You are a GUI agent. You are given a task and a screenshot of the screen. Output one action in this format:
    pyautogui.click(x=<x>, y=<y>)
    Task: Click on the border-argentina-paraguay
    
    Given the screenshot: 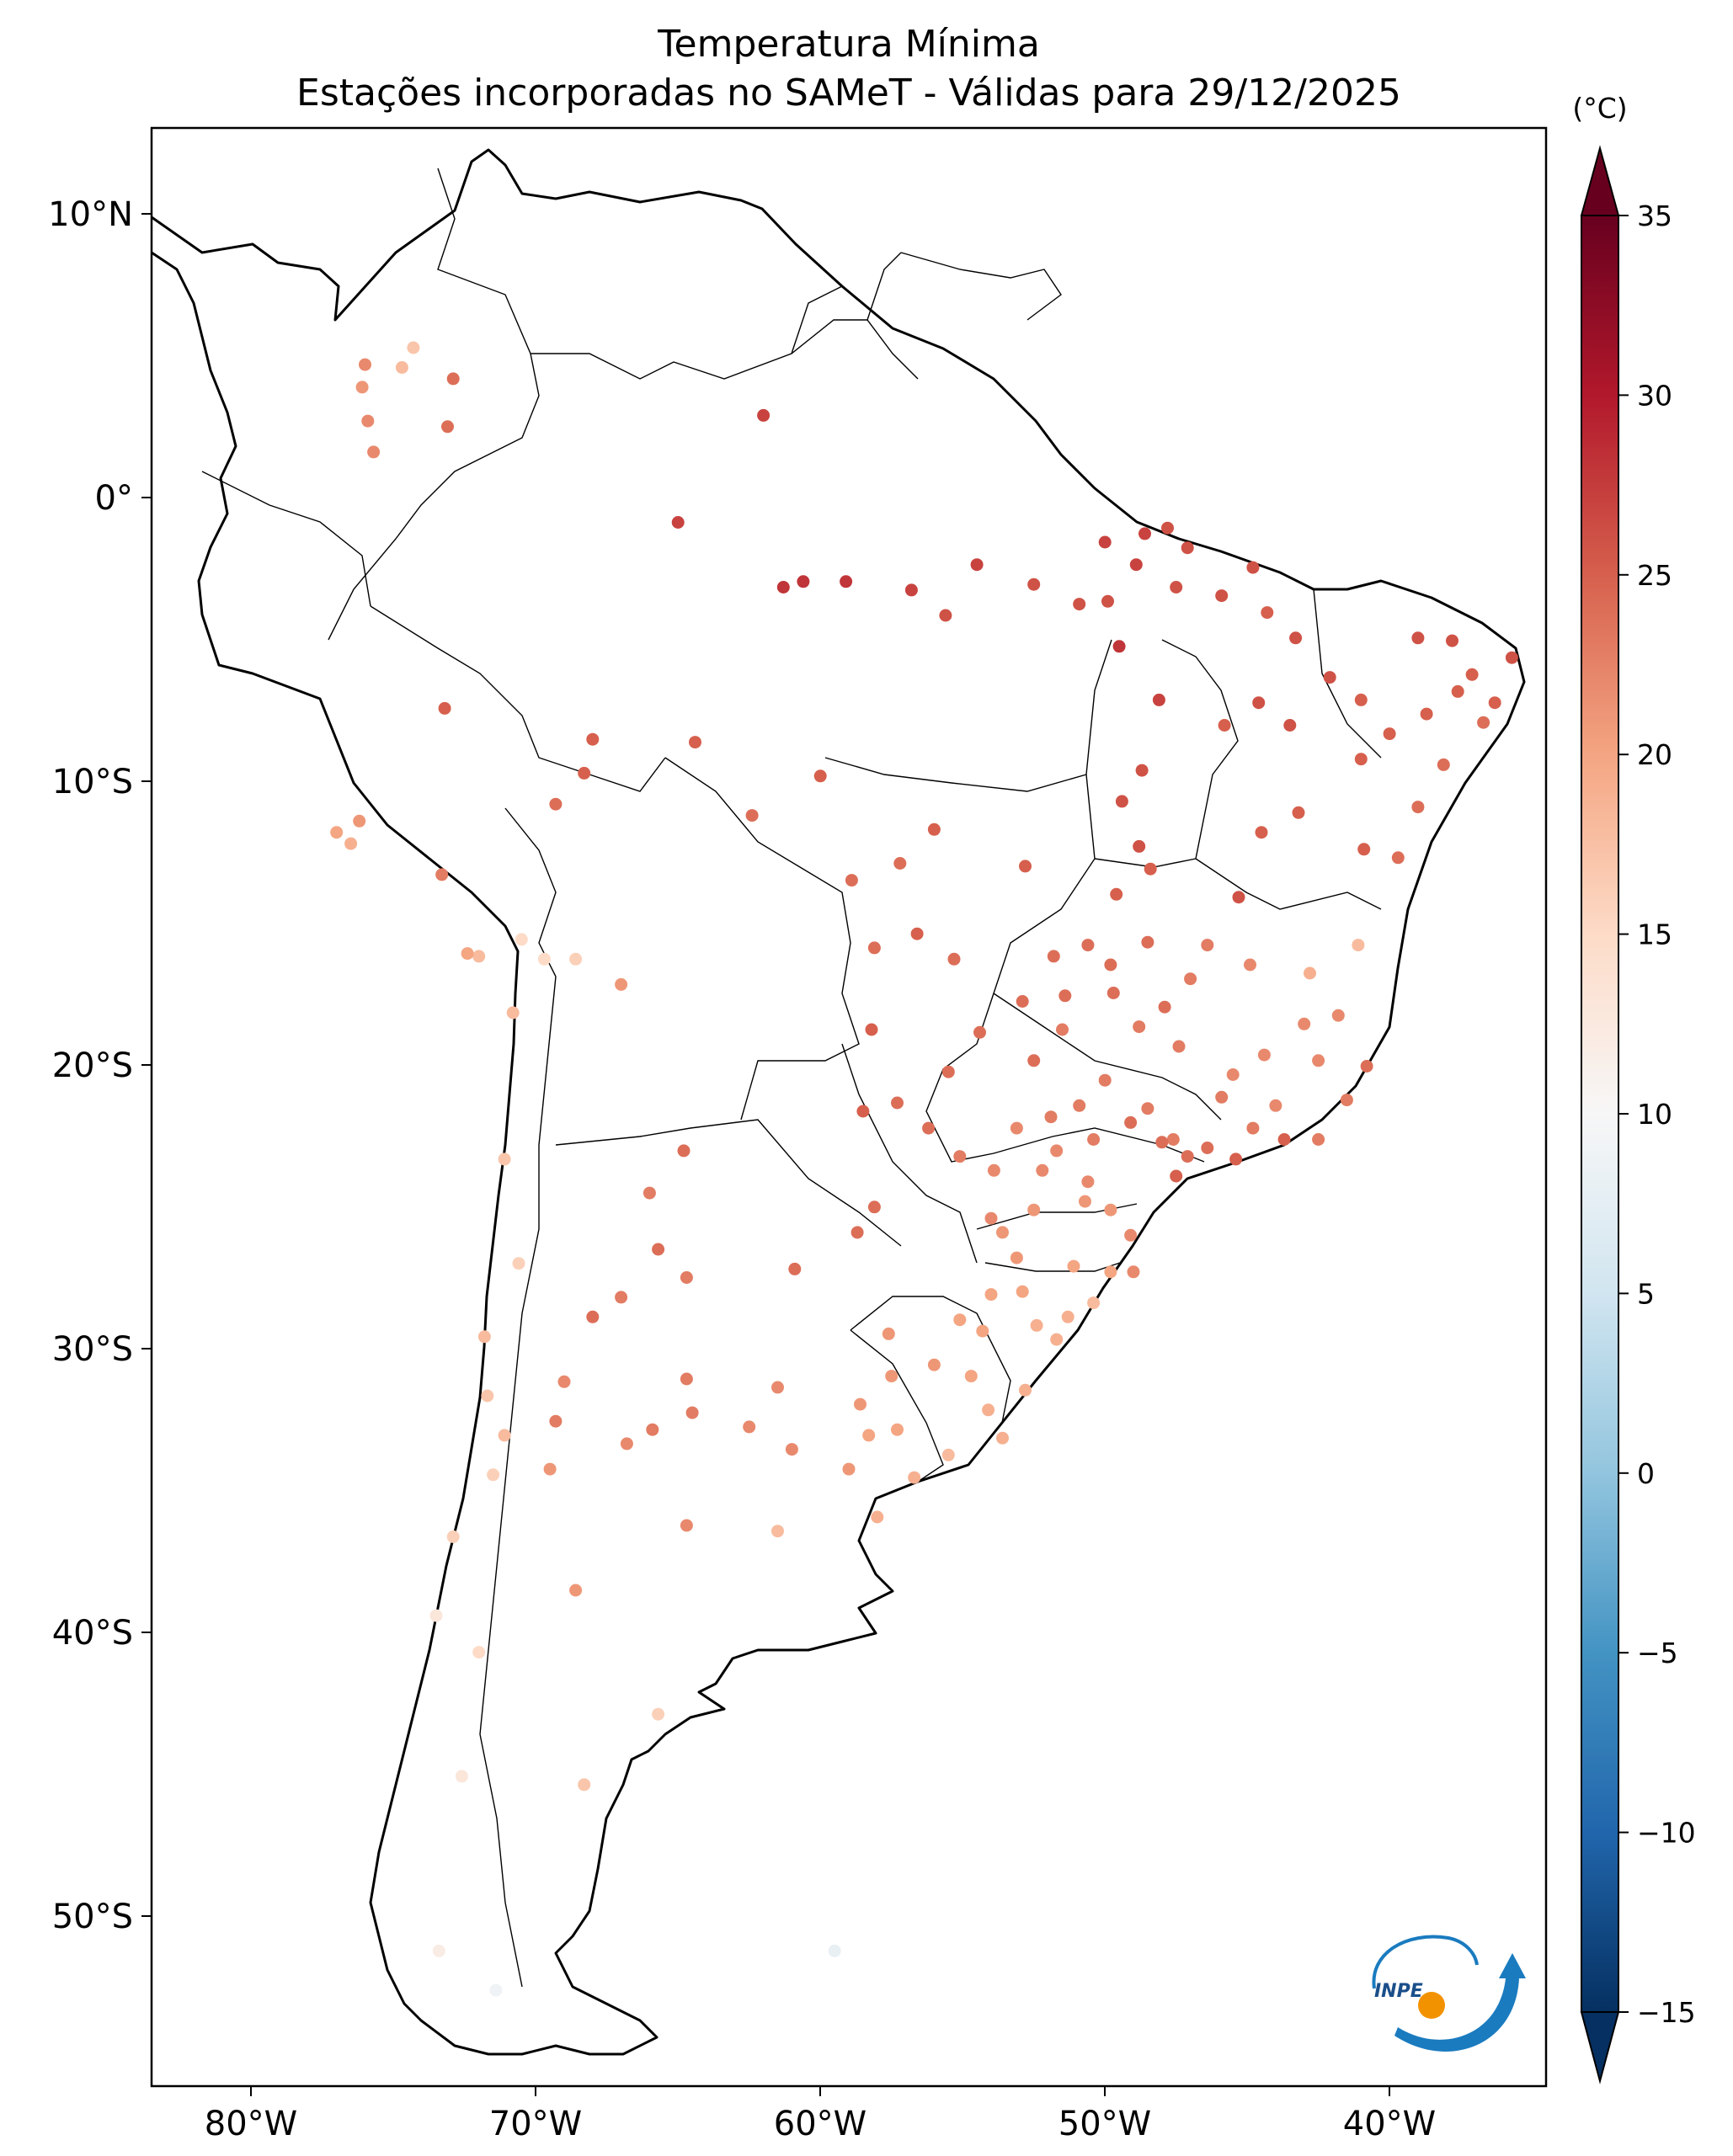 What is the action you would take?
    pyautogui.click(x=728, y=1183)
    